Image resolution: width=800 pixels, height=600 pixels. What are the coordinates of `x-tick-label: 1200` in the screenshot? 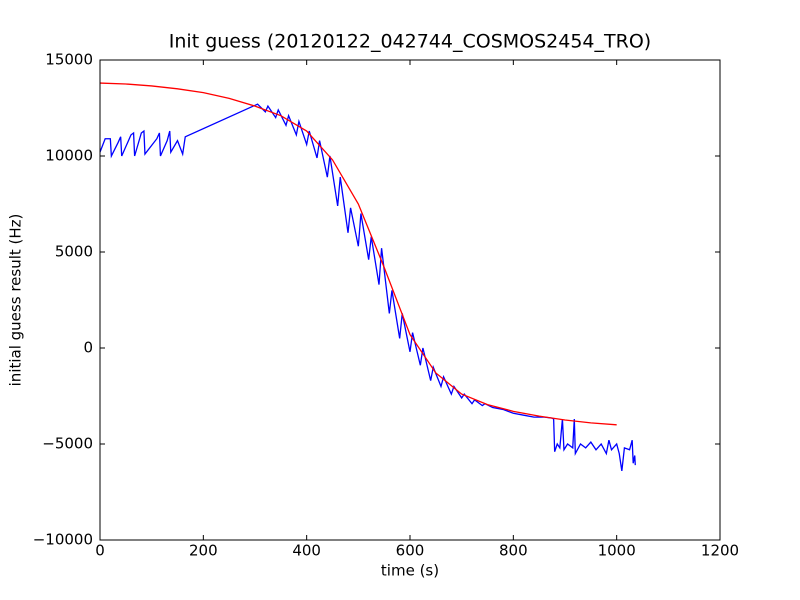 It's located at (720, 551).